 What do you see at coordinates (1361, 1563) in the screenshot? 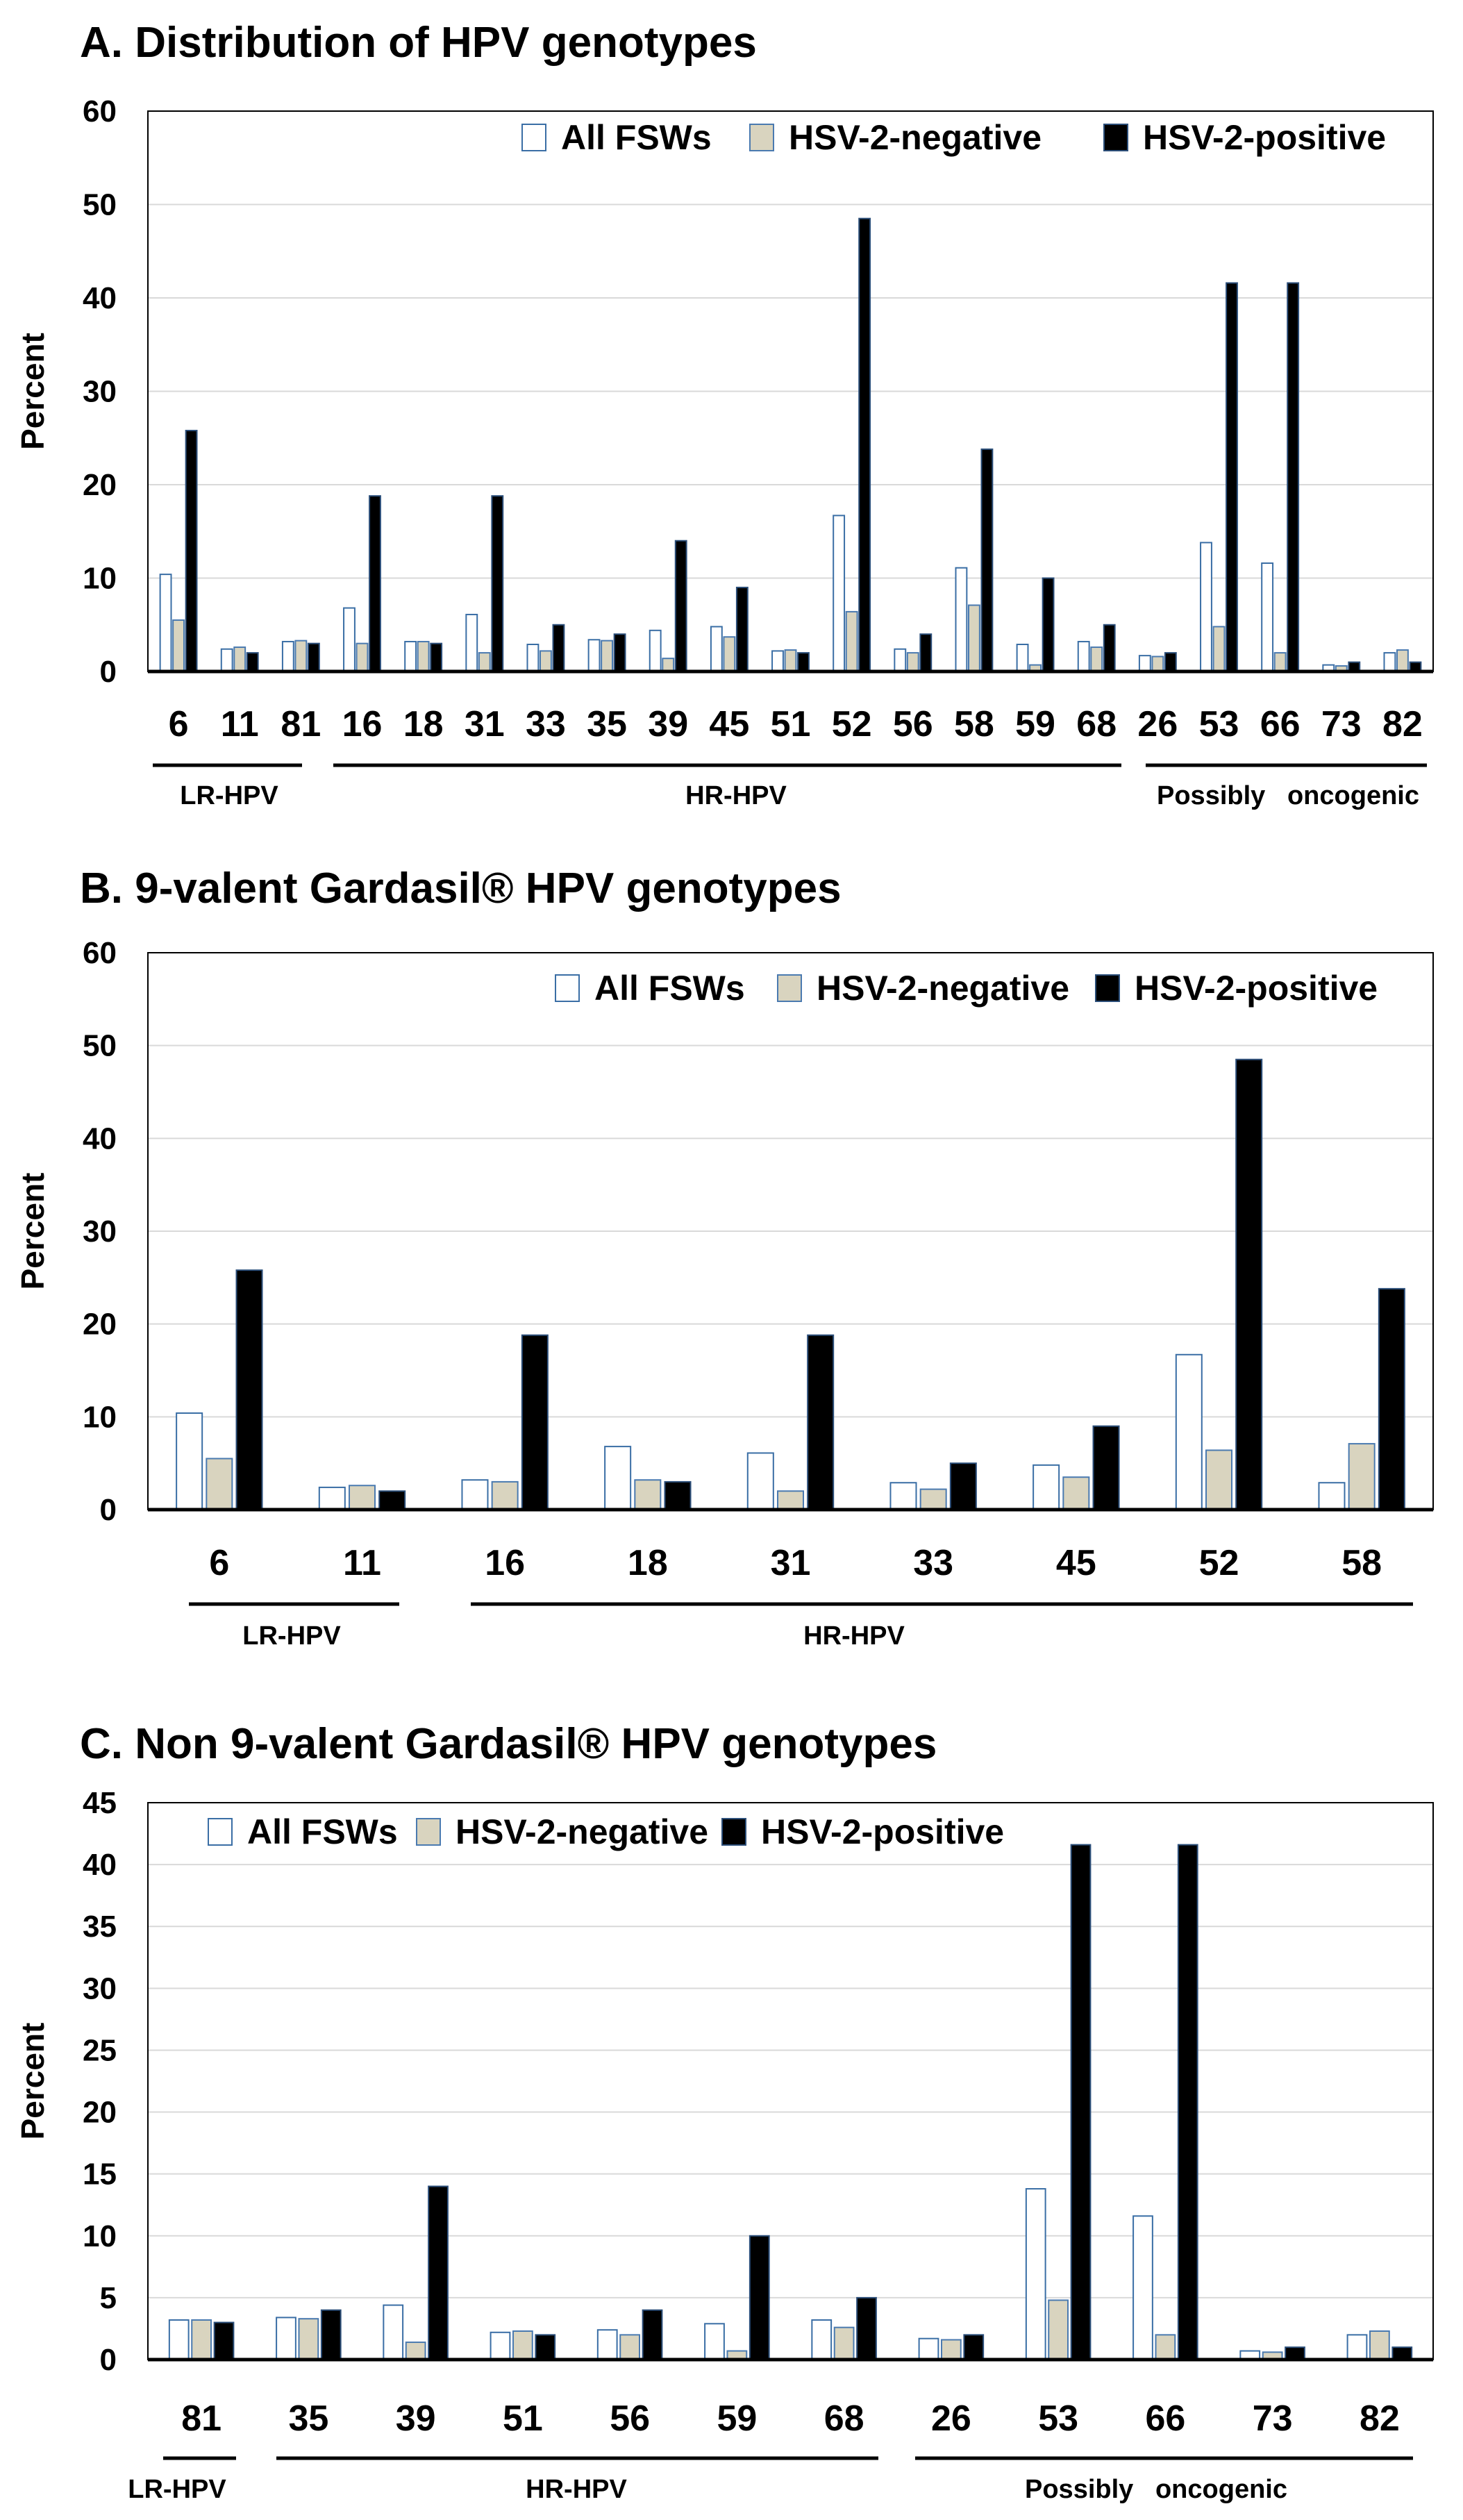
I see `panel-b-x-tick-label: 58` at bounding box center [1361, 1563].